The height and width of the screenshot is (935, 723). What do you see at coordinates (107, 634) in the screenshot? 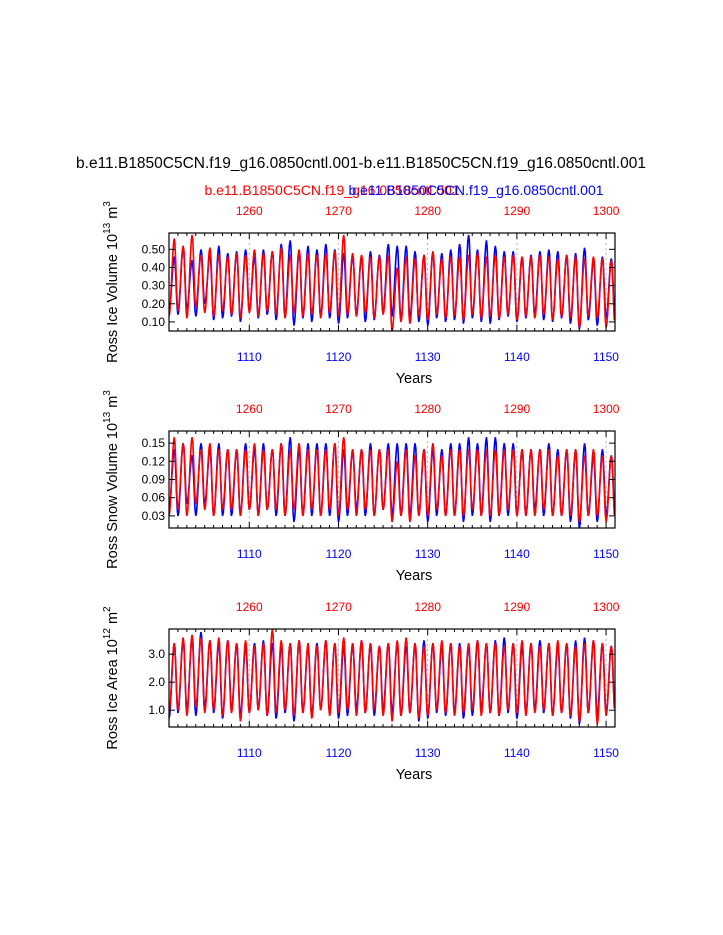
I see `y-axis-label-exp: 12` at bounding box center [107, 634].